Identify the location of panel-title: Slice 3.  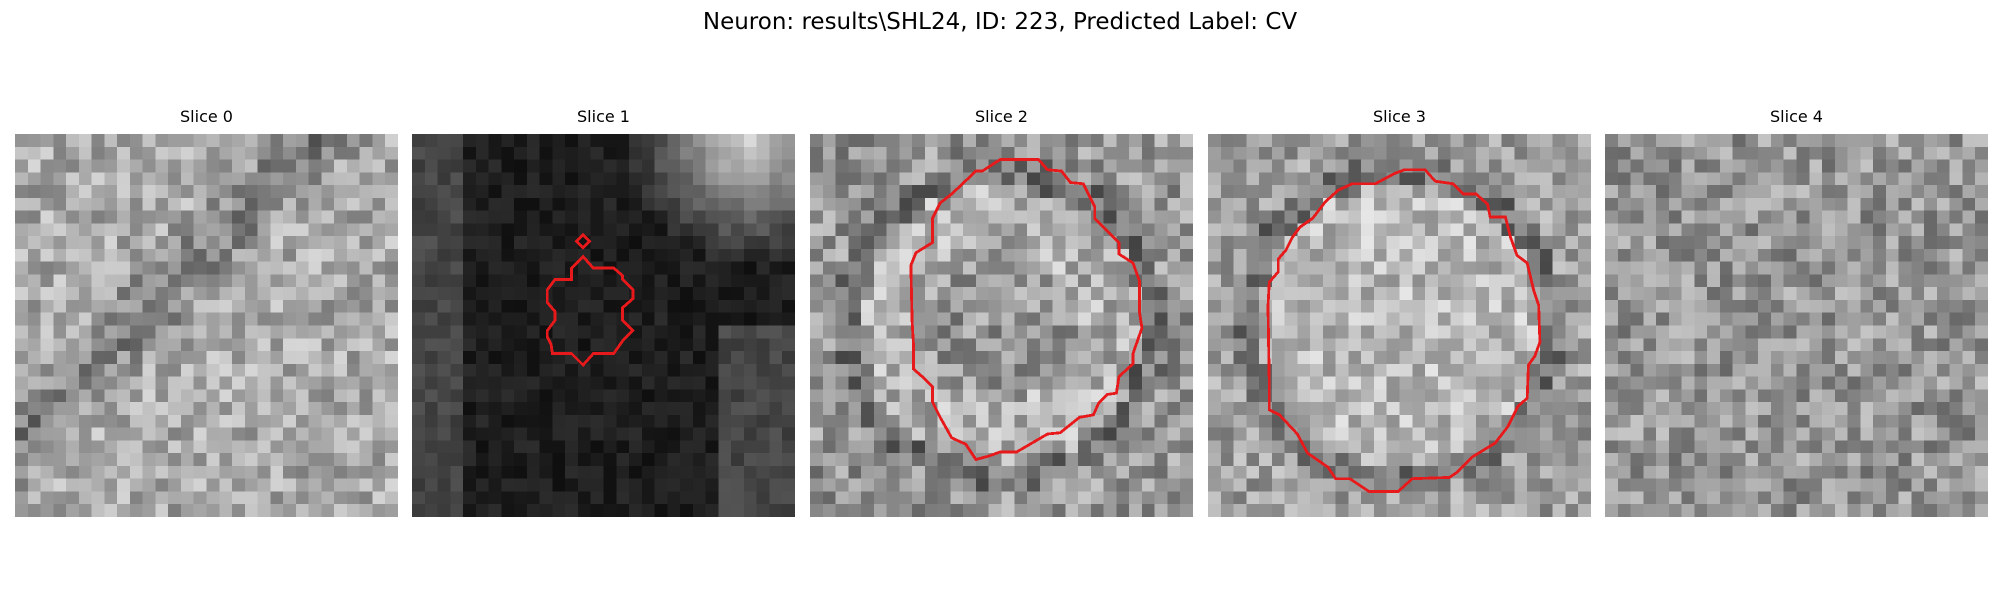
(1399, 116).